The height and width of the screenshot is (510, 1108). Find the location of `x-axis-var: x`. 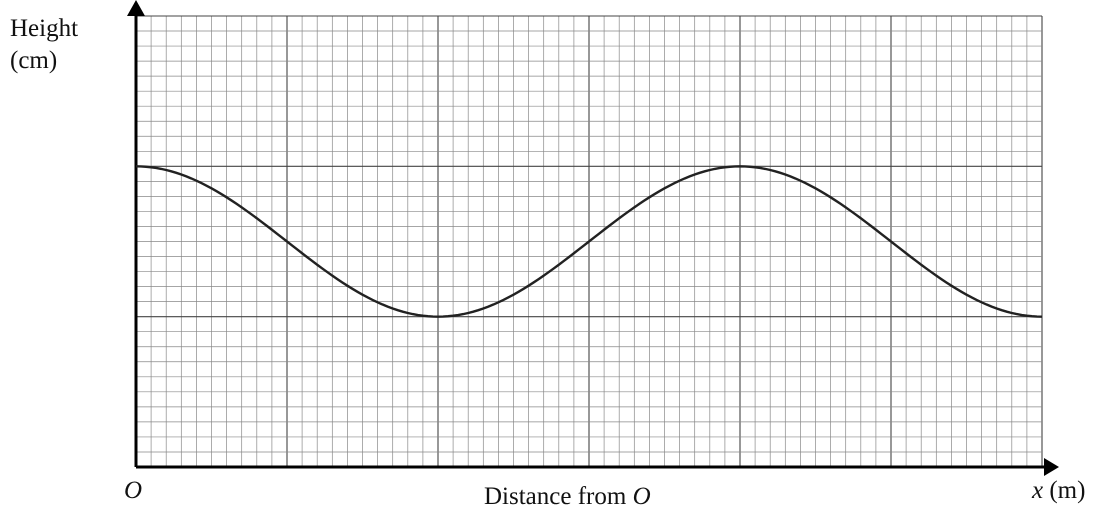

x-axis-var: x is located at coordinates (1038, 490).